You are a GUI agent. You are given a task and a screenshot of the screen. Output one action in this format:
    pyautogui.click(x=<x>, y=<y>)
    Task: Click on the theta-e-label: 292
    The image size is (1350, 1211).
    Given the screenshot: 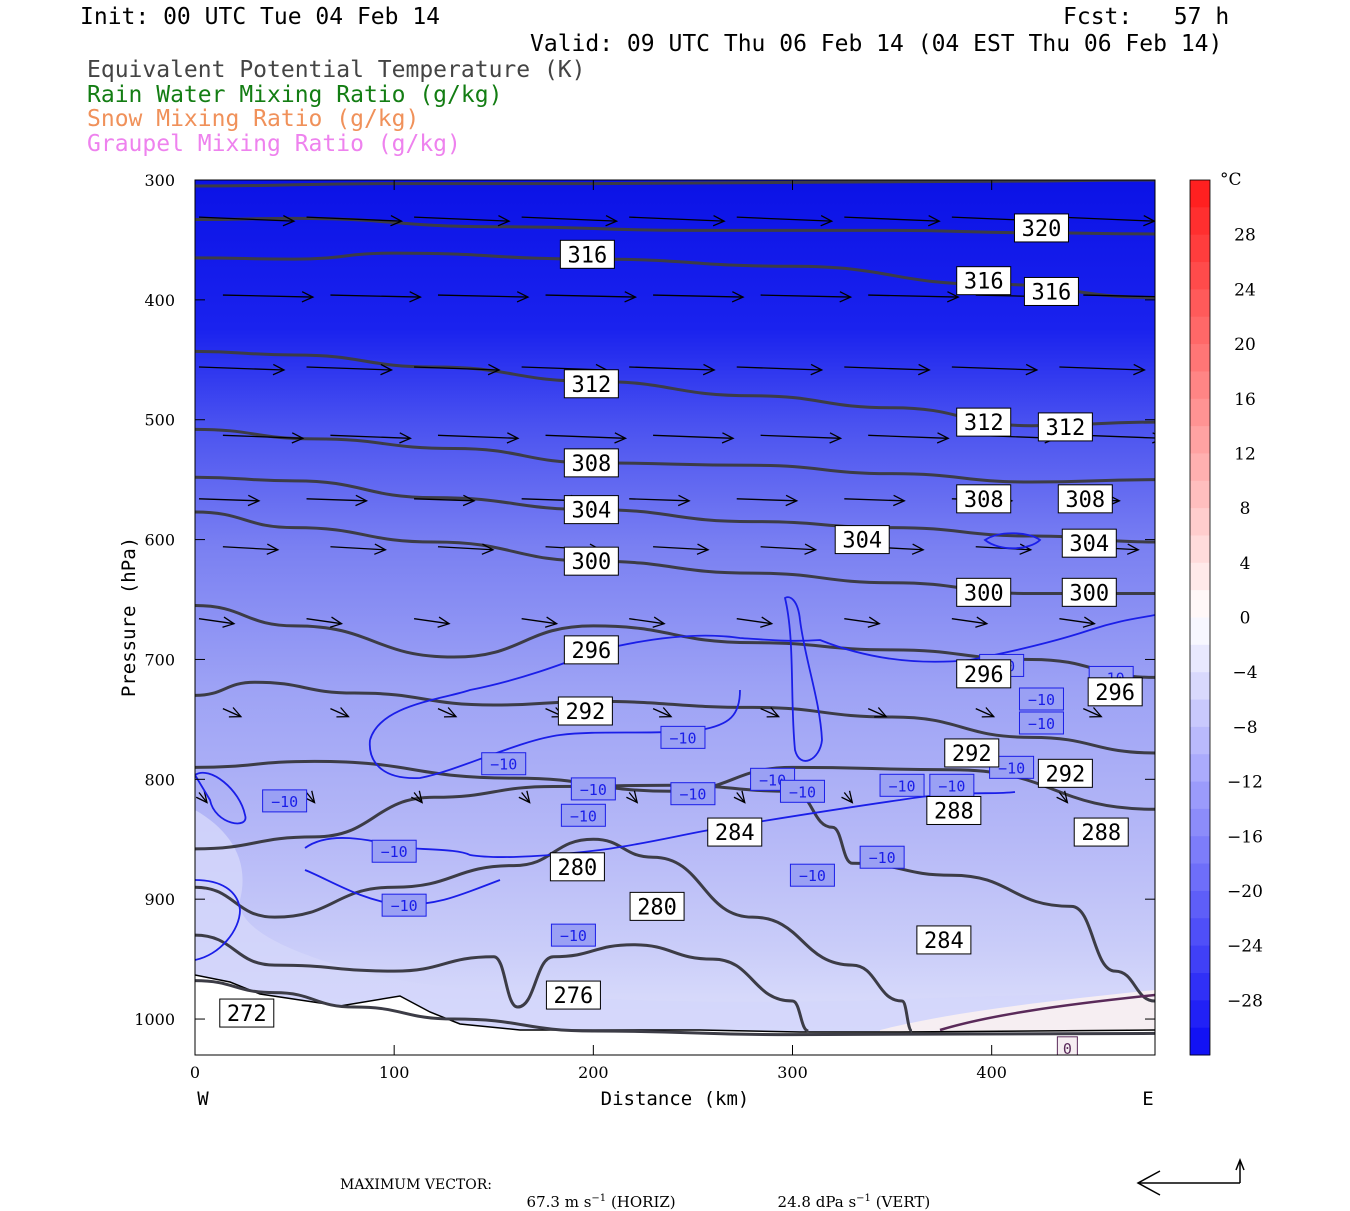 What is the action you would take?
    pyautogui.click(x=585, y=712)
    